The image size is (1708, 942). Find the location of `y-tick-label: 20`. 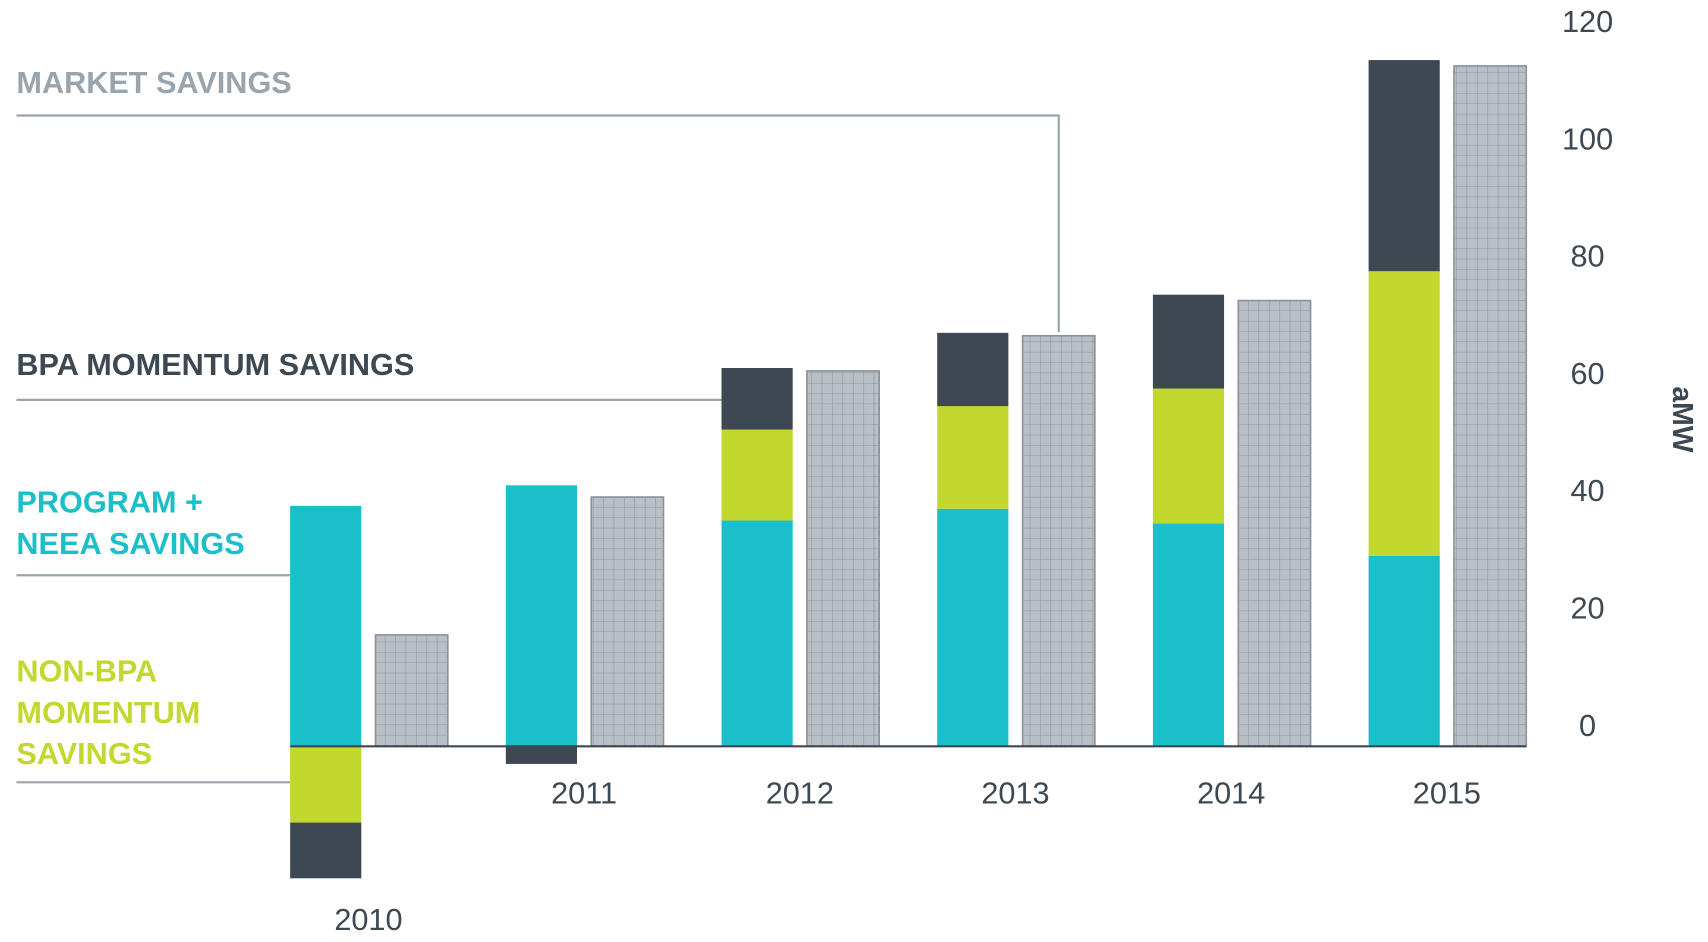

y-tick-label: 20 is located at coordinates (1588, 609).